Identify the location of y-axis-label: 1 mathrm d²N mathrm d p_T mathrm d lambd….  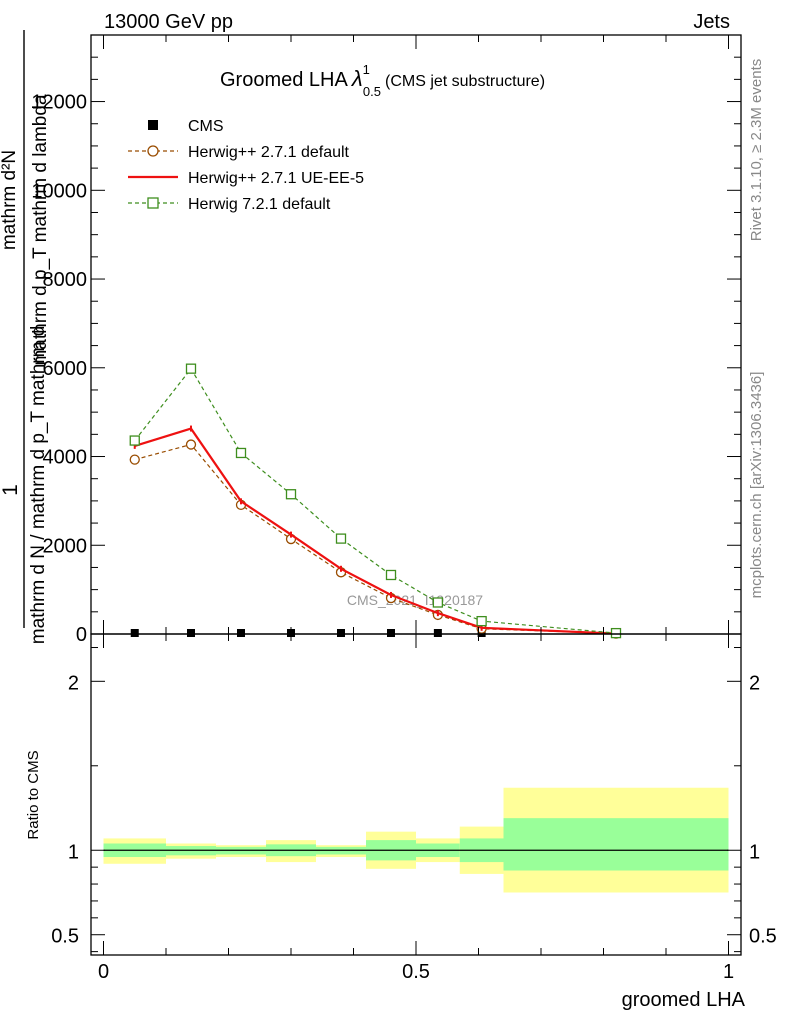
(25, 337).